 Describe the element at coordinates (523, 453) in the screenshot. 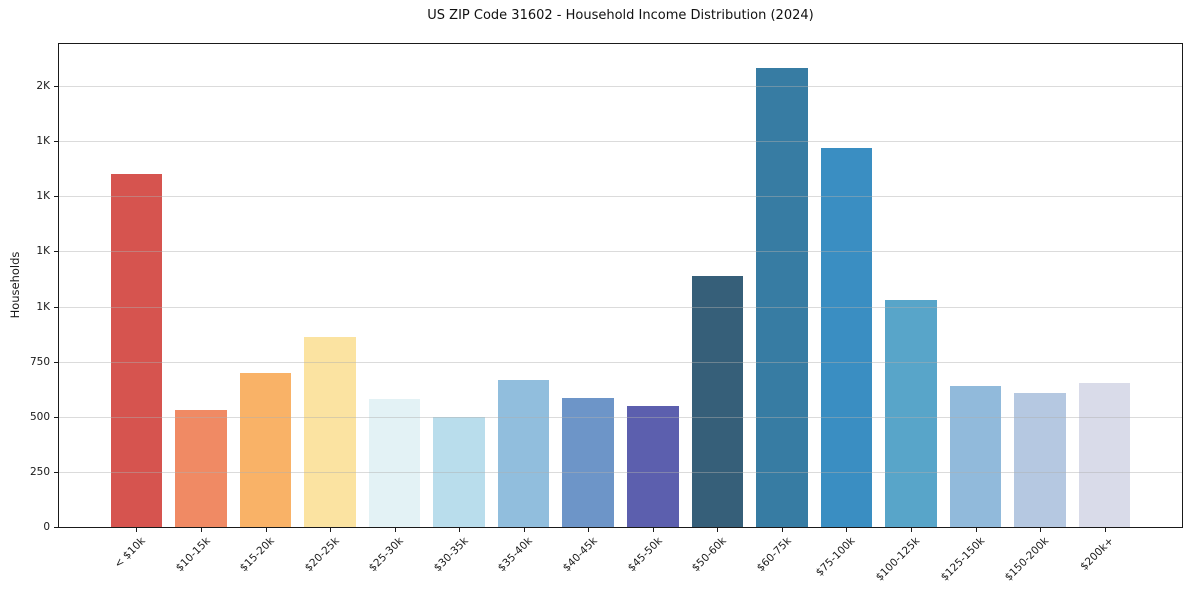

I see `bar-$35-40k` at that location.